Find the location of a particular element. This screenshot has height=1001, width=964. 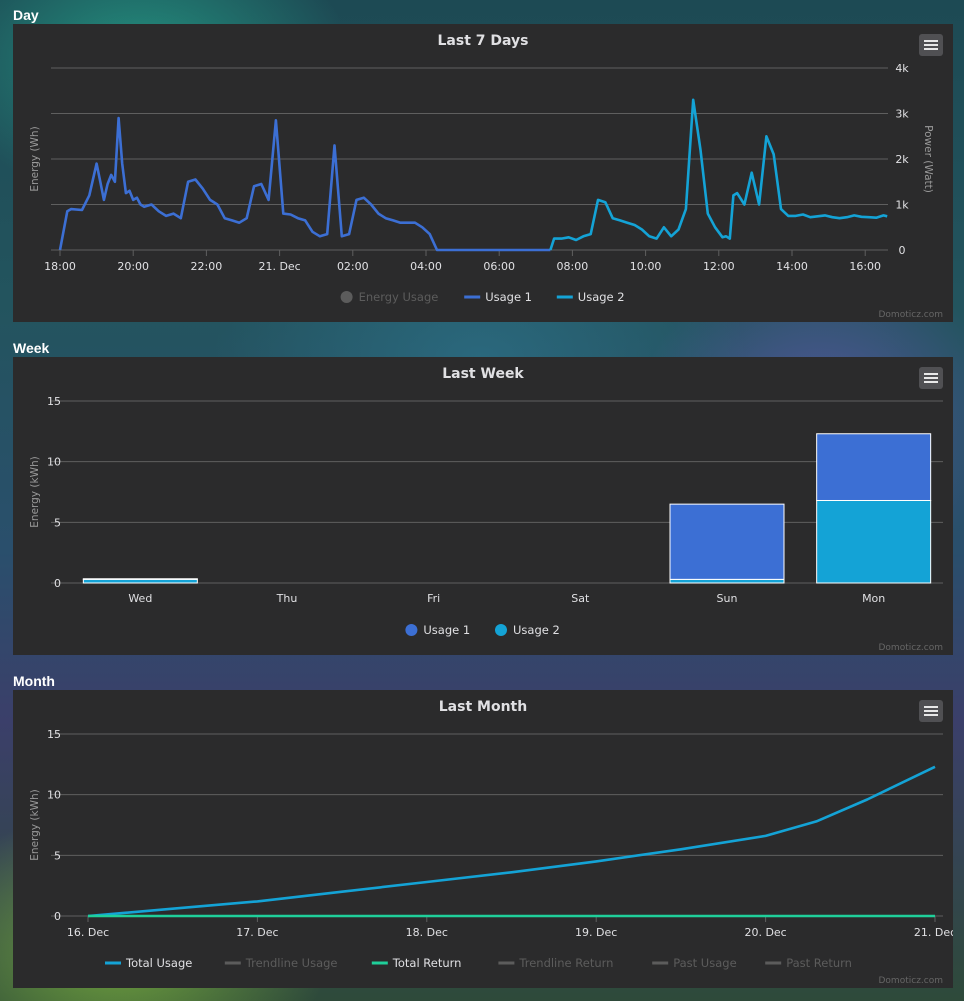

x-tick-label: 16. Dec is located at coordinates (88, 932).